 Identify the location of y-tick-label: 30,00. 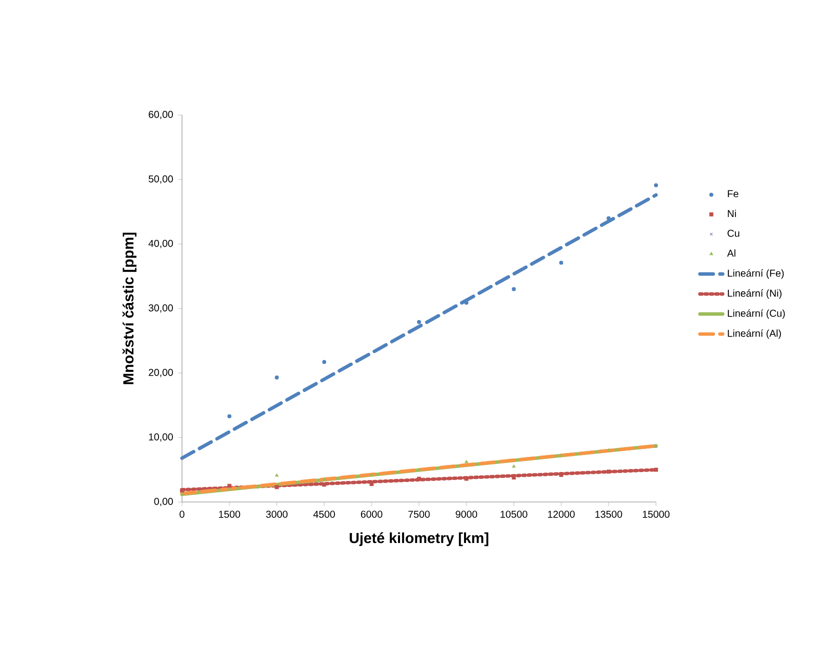
(160, 308).